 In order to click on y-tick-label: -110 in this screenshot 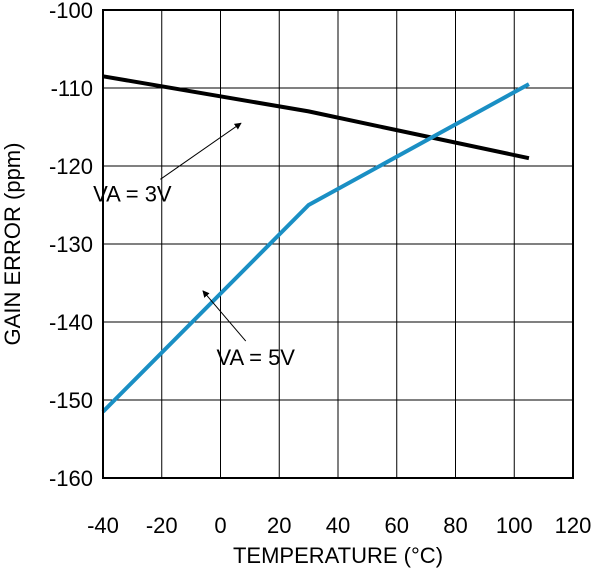, I will do `click(72, 88)`.